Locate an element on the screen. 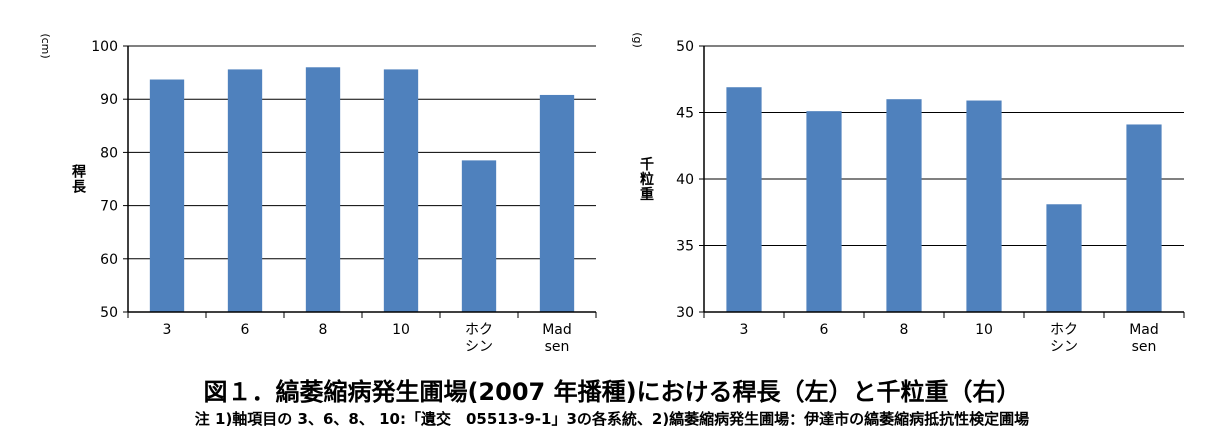 This screenshot has height=446, width=1224. y-tick-label: 40 is located at coordinates (685, 180).